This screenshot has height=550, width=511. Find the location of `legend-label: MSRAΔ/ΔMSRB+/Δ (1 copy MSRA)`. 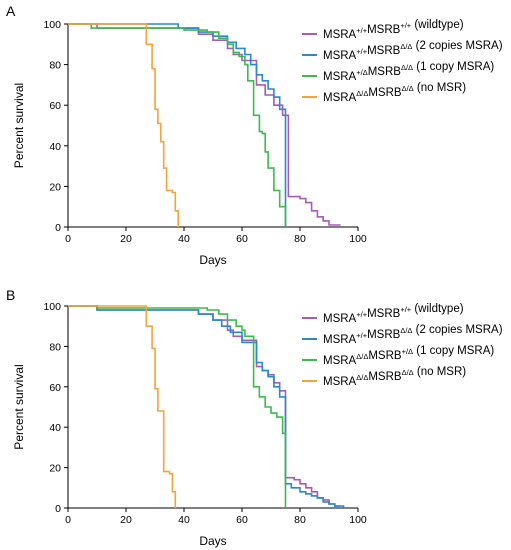

legend-label: MSRAΔ/ΔMSRB+/Δ (1 copy MSRA) is located at coordinates (408, 356).